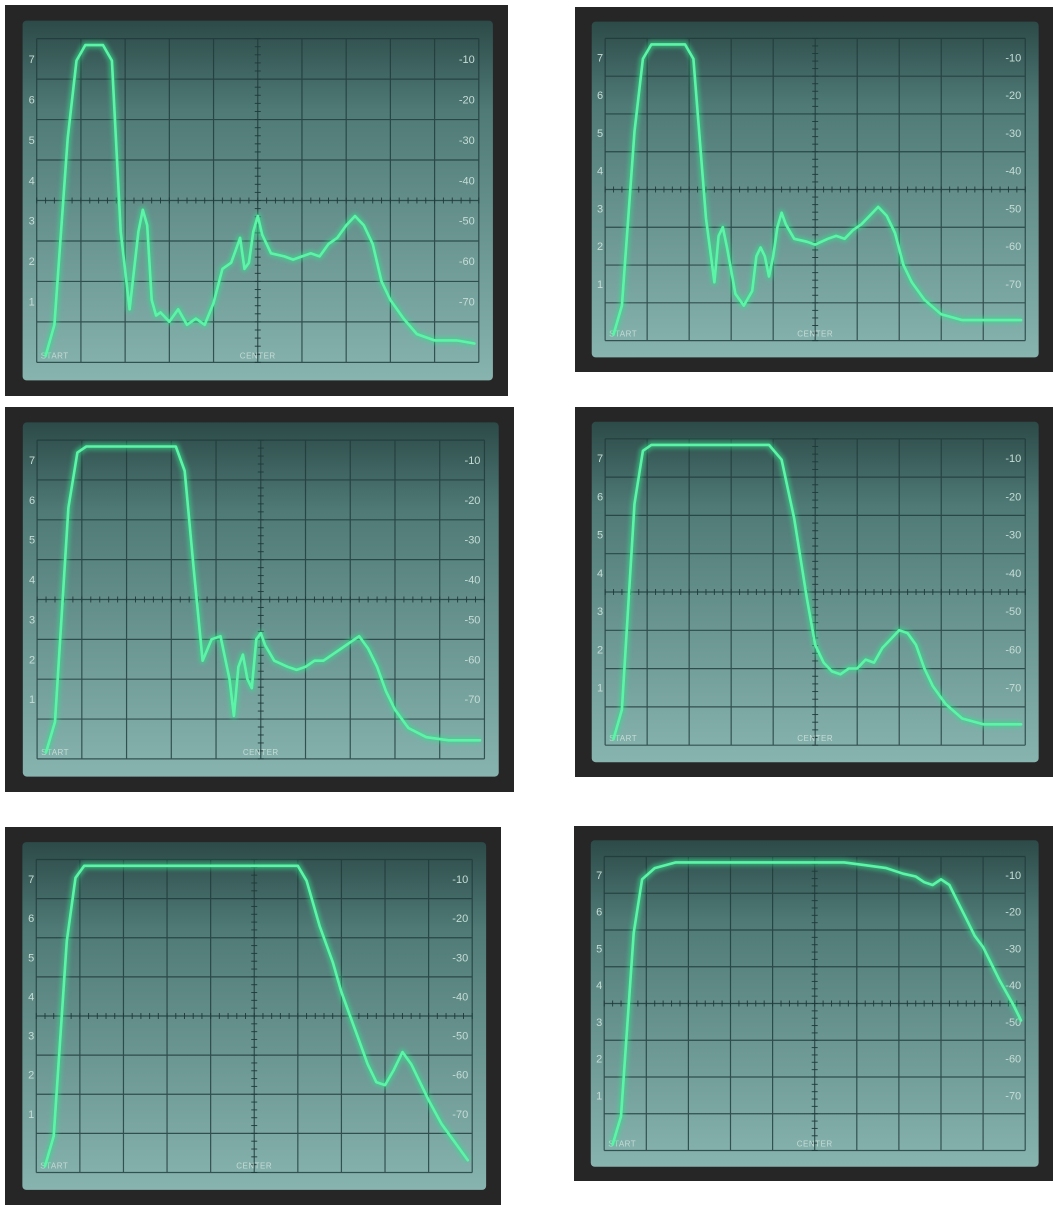 The height and width of the screenshot is (1205, 1053). I want to click on oscilloscope-photo-5: 7 6 5 4 3 2 1 -10 -20 -30 -40 -50 -60 -70 START CENTER, so click(253, 1016).